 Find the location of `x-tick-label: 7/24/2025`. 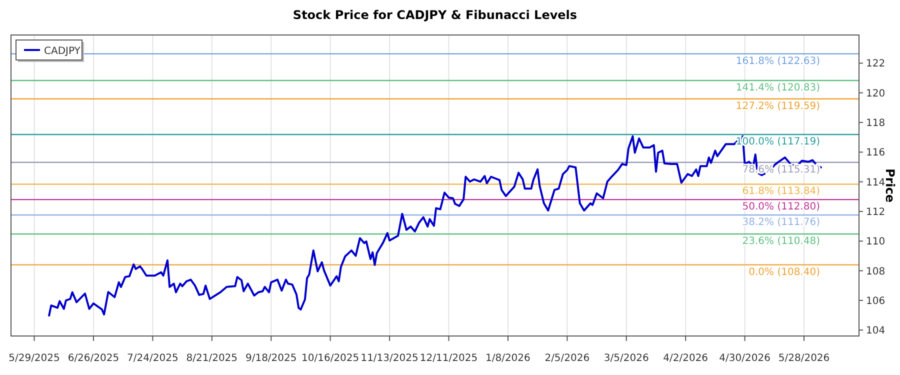

x-tick-label: 7/24/2025 is located at coordinates (152, 358).